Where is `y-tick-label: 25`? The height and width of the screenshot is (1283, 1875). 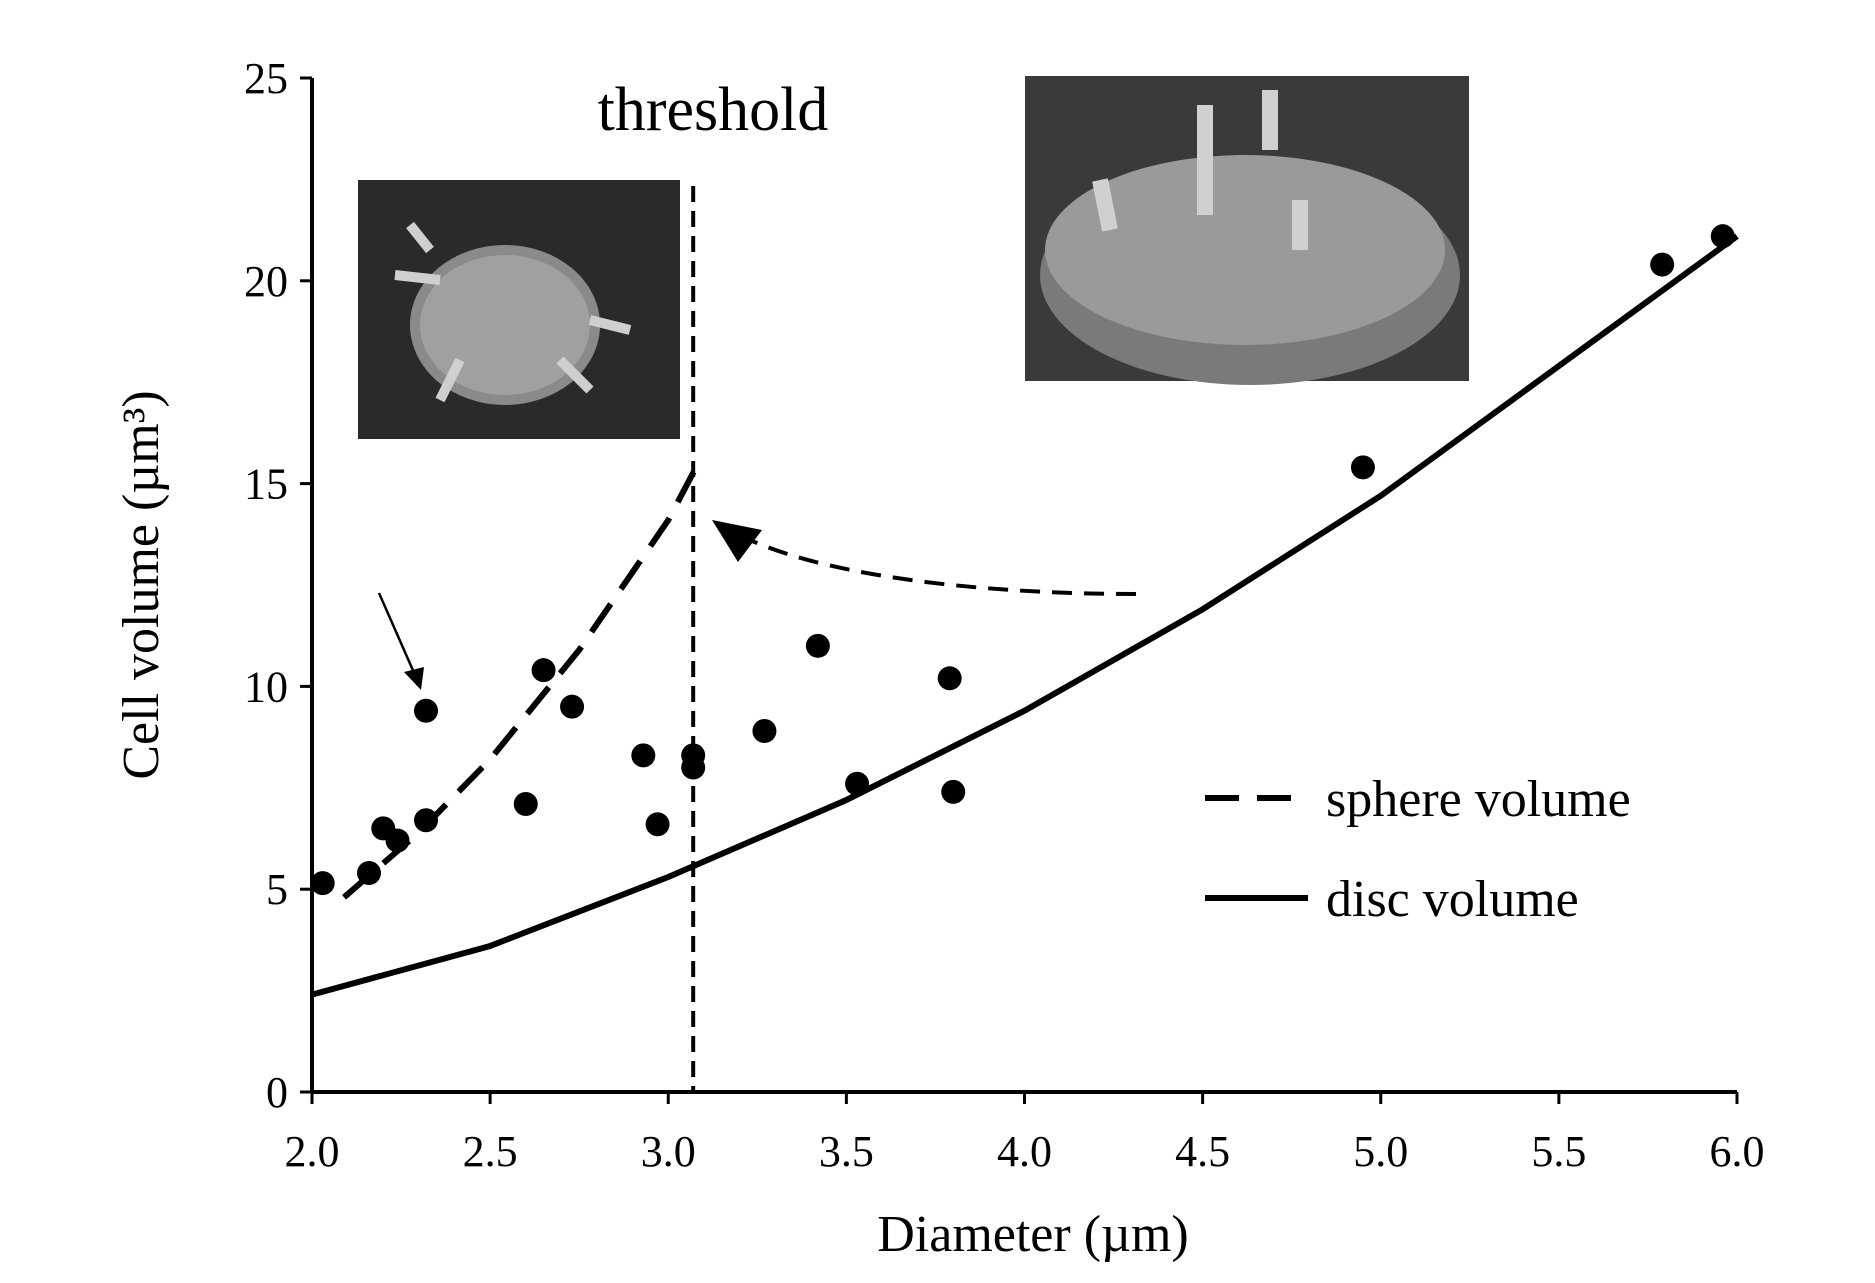
y-tick-label: 25 is located at coordinates (266, 78).